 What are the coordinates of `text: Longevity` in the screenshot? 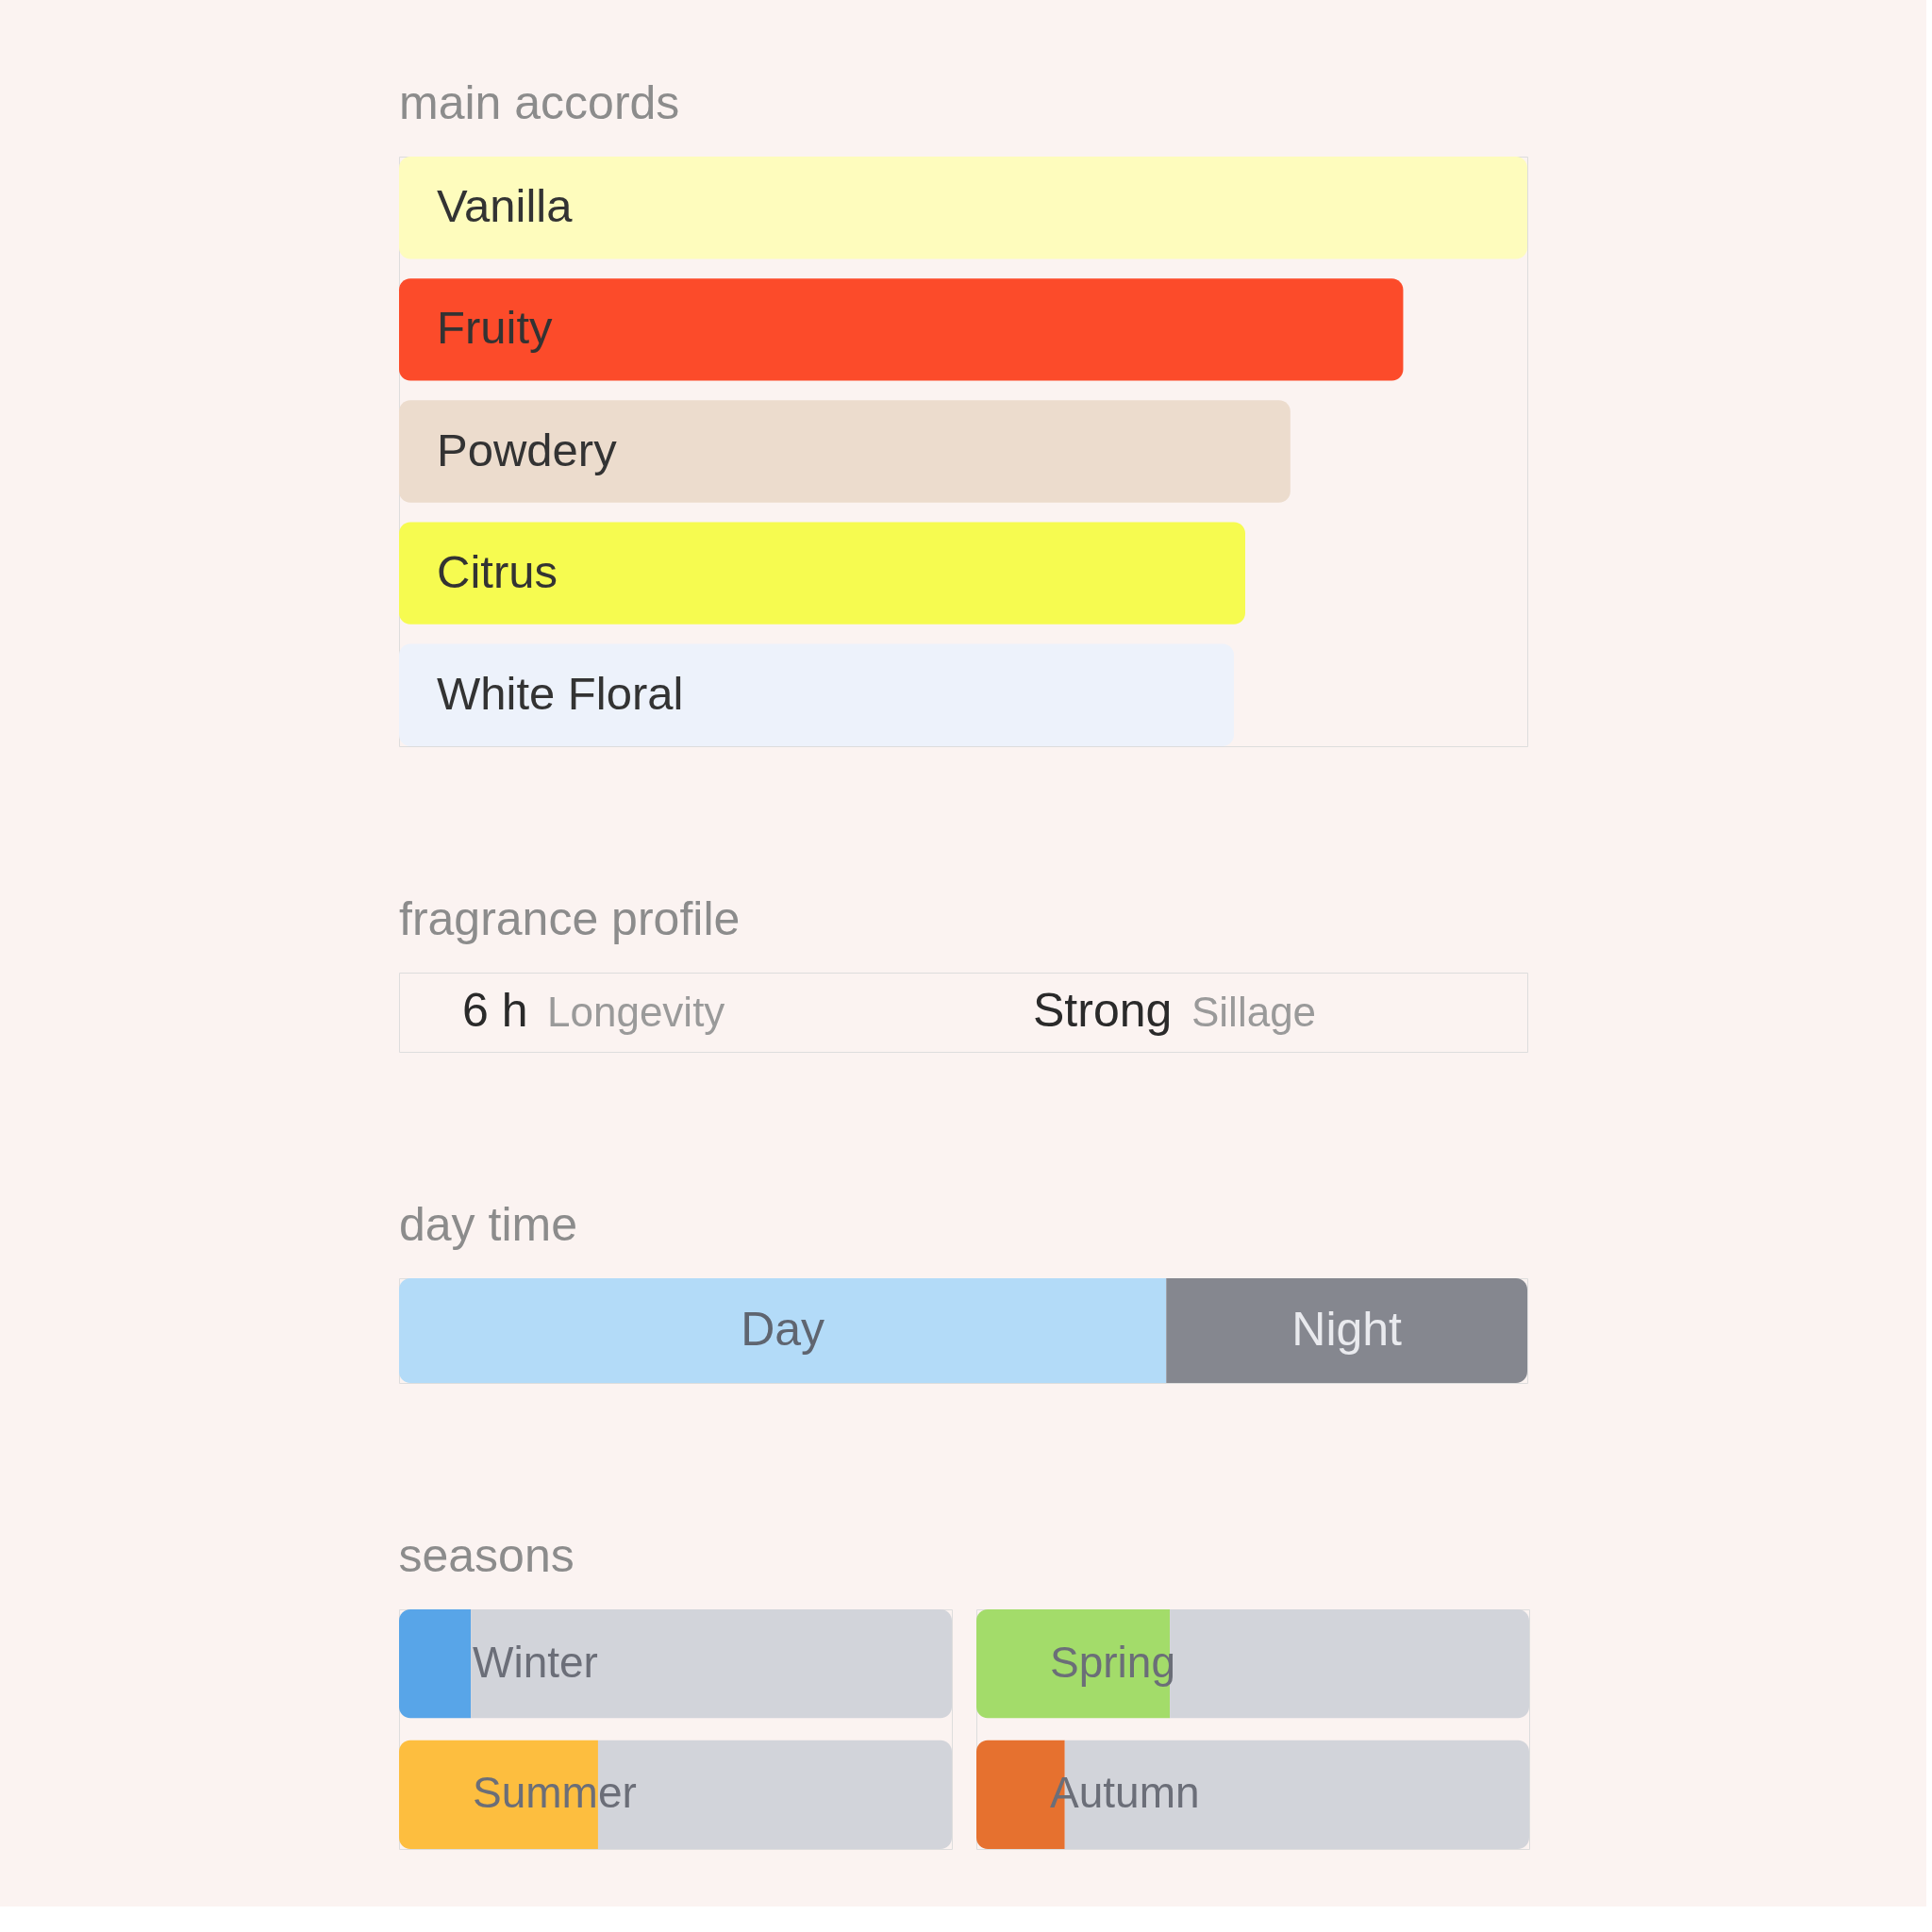 It's located at (636, 1012).